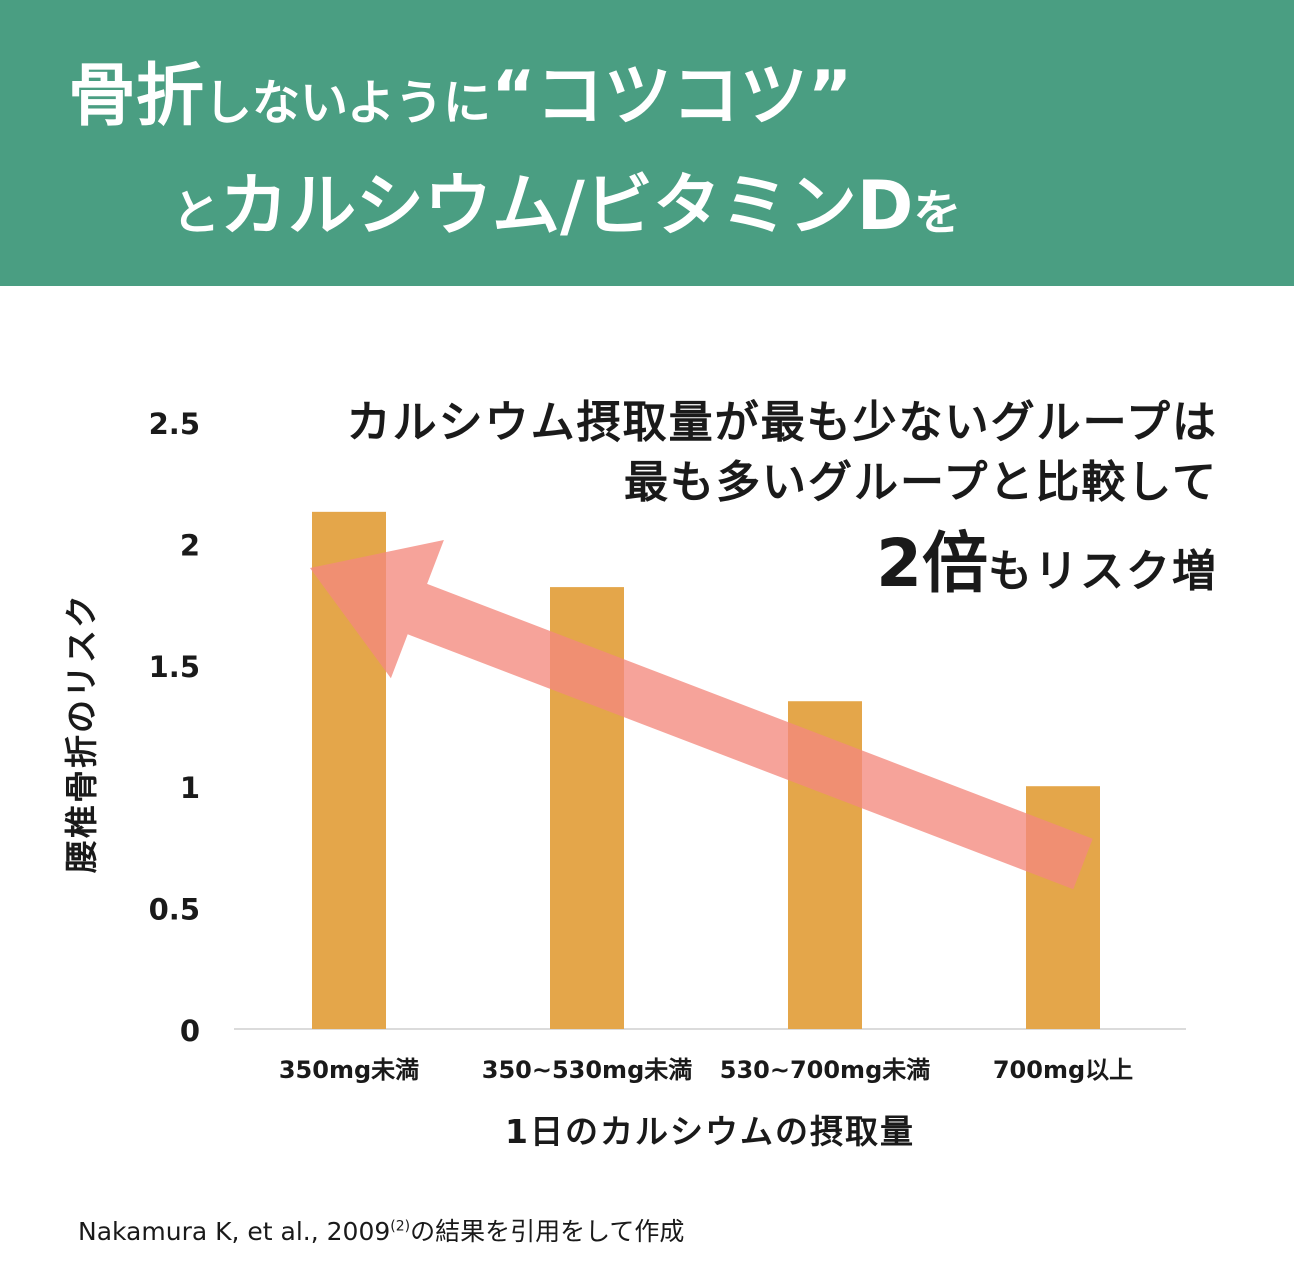 This screenshot has width=1294, height=1288. Describe the element at coordinates (349, 1070) in the screenshot. I see `x-tick-label: 350mg未満` at that location.